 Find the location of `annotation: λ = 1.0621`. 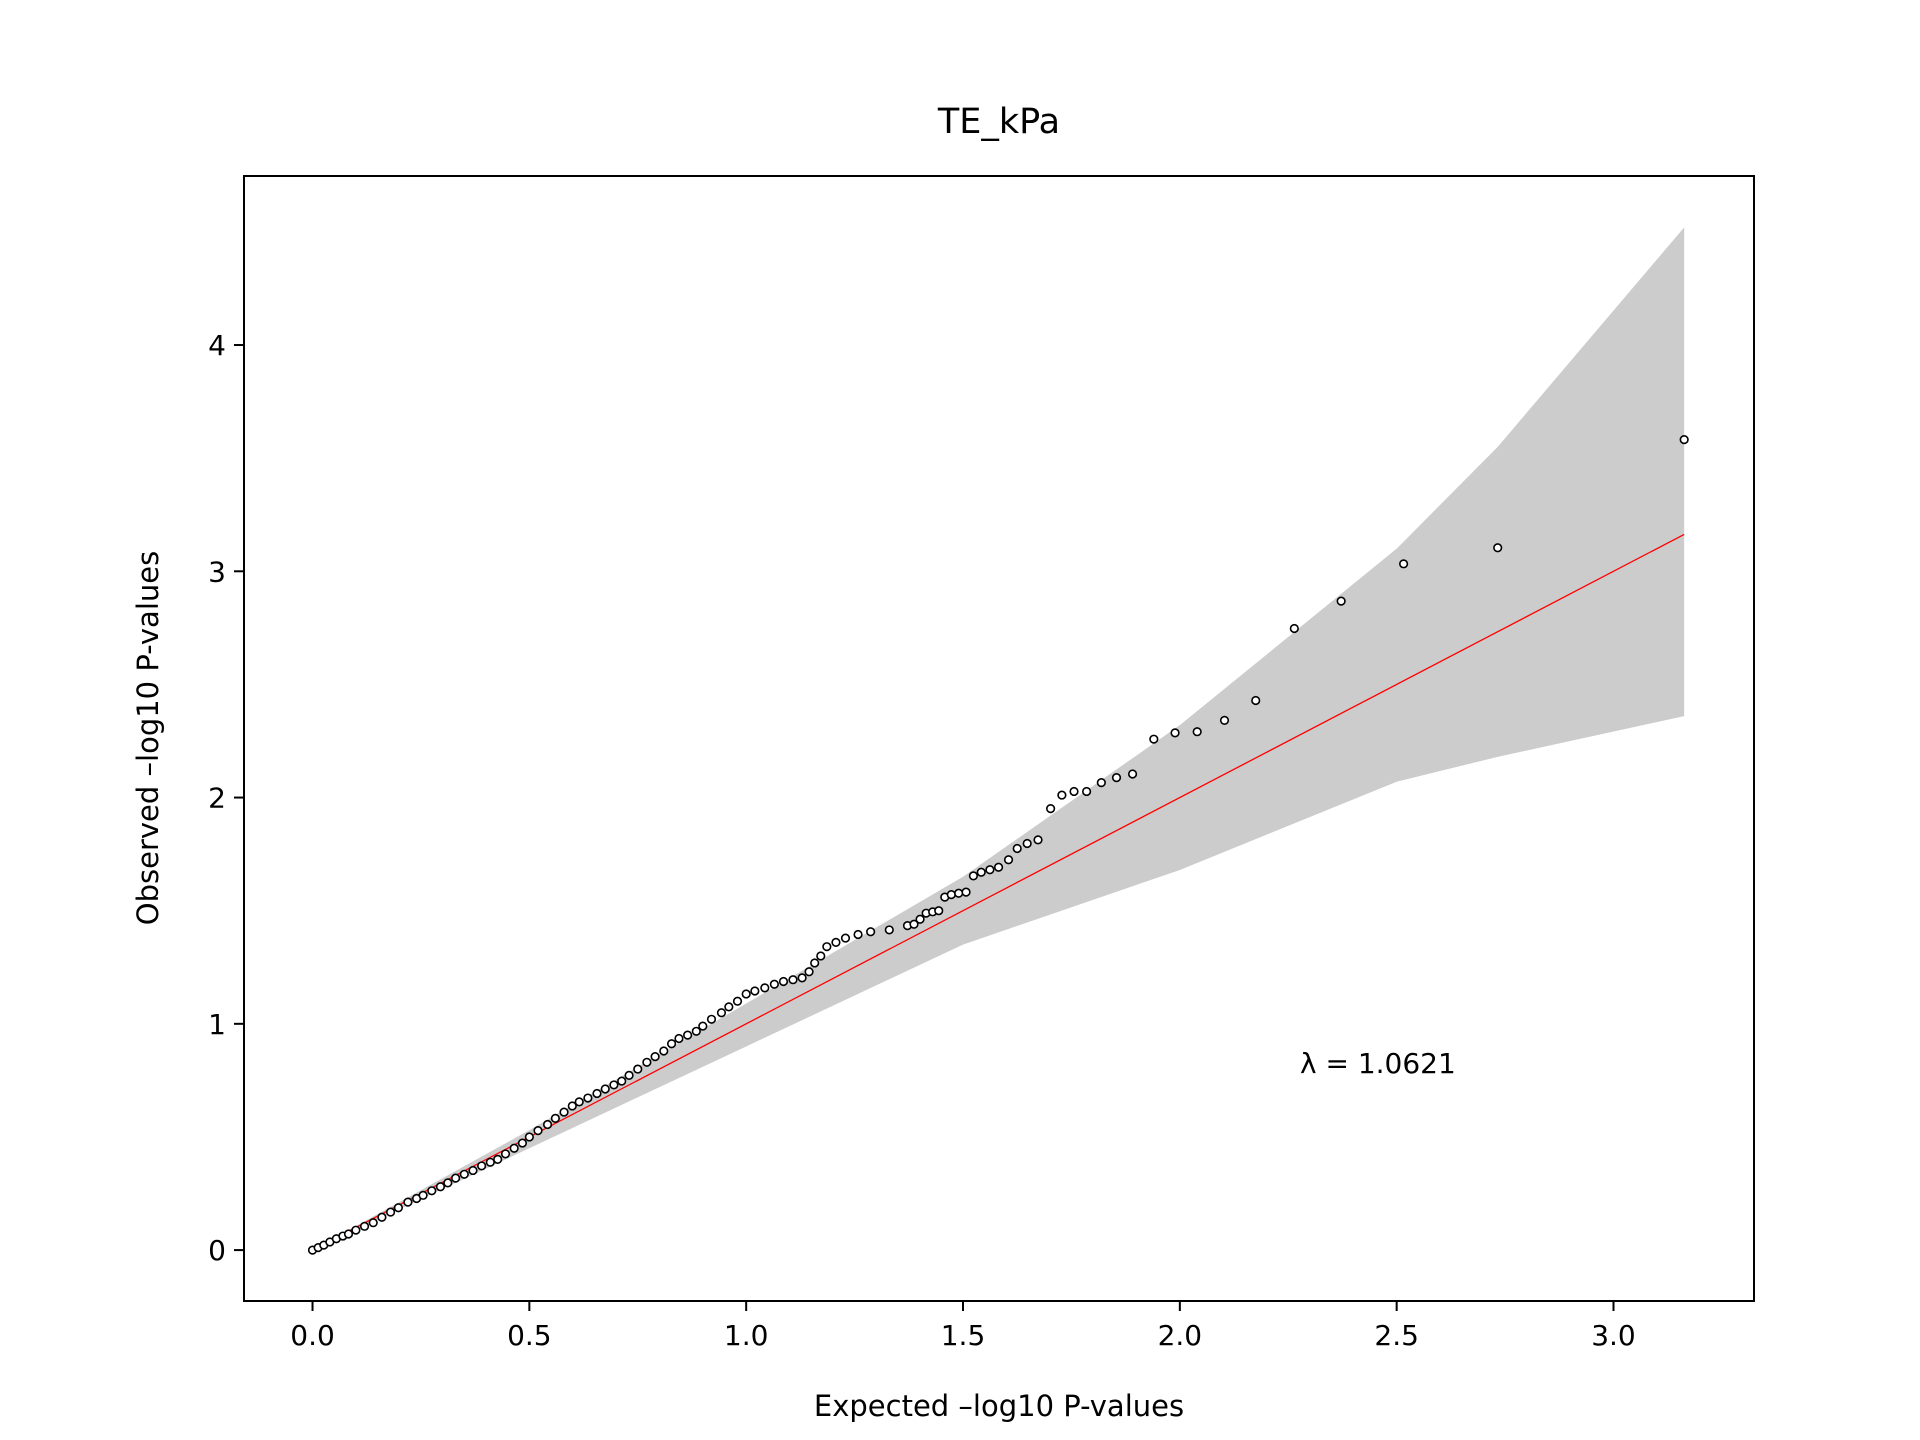

annotation: λ = 1.0621 is located at coordinates (1378, 1063).